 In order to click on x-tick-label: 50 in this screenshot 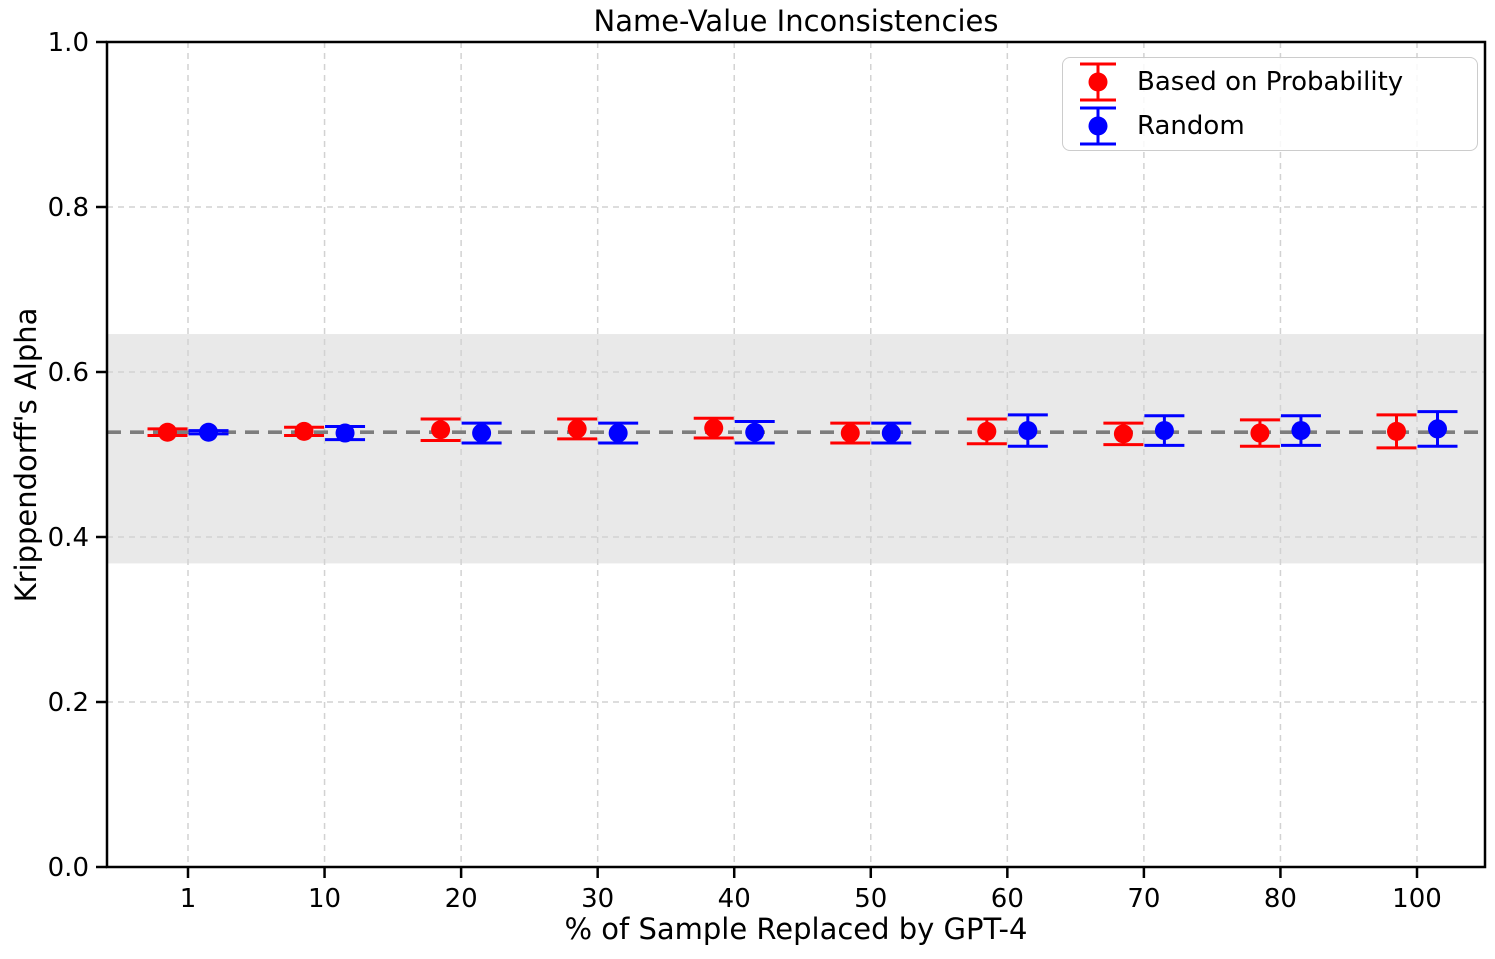, I will do `click(870, 899)`.